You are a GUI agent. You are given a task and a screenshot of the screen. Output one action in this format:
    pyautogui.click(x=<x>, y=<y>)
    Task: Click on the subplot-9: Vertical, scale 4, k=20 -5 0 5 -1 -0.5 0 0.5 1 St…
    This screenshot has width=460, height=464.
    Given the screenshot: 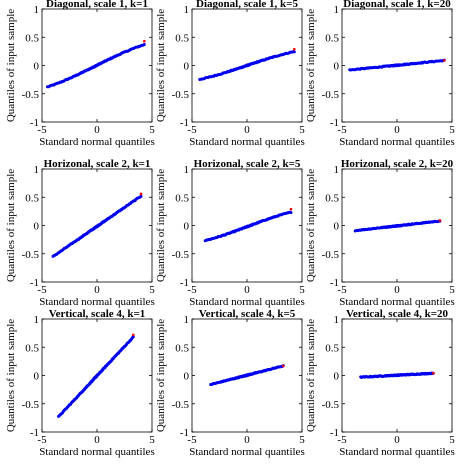 What is the action you would take?
    pyautogui.click(x=380, y=383)
    